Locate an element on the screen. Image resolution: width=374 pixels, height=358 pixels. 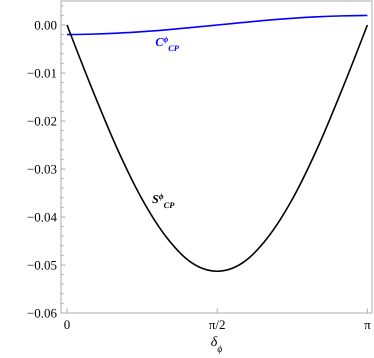
x-tick-label: 0 is located at coordinates (67, 324).